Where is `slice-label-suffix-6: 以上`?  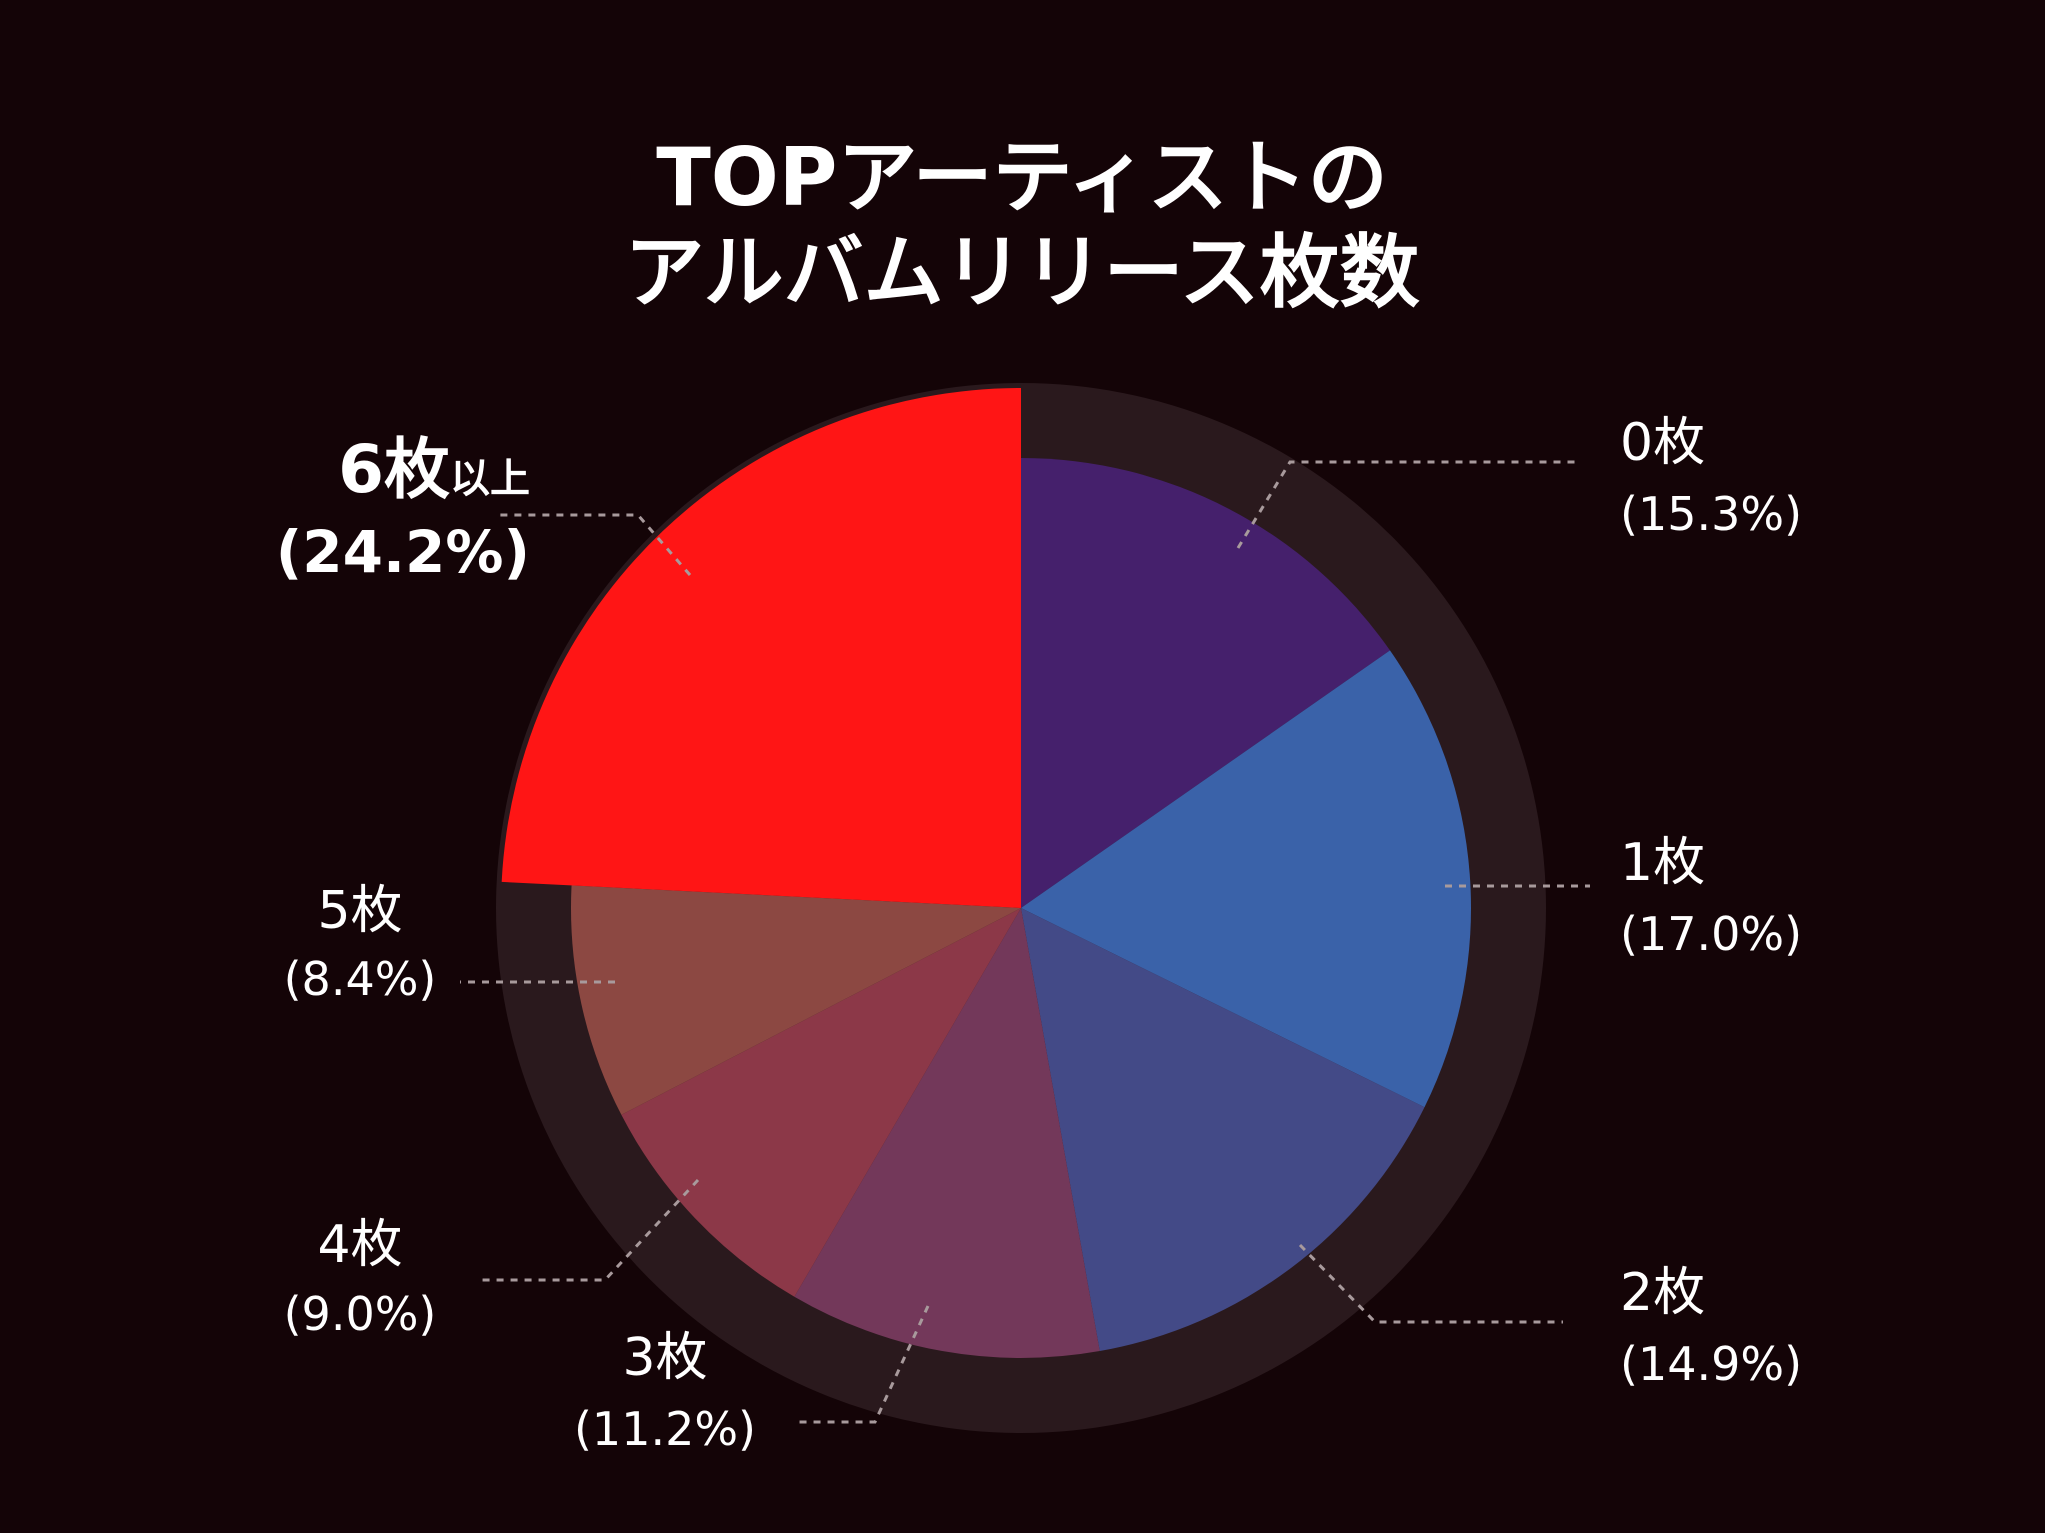
slice-label-suffix-6: 以上 is located at coordinates (490, 479).